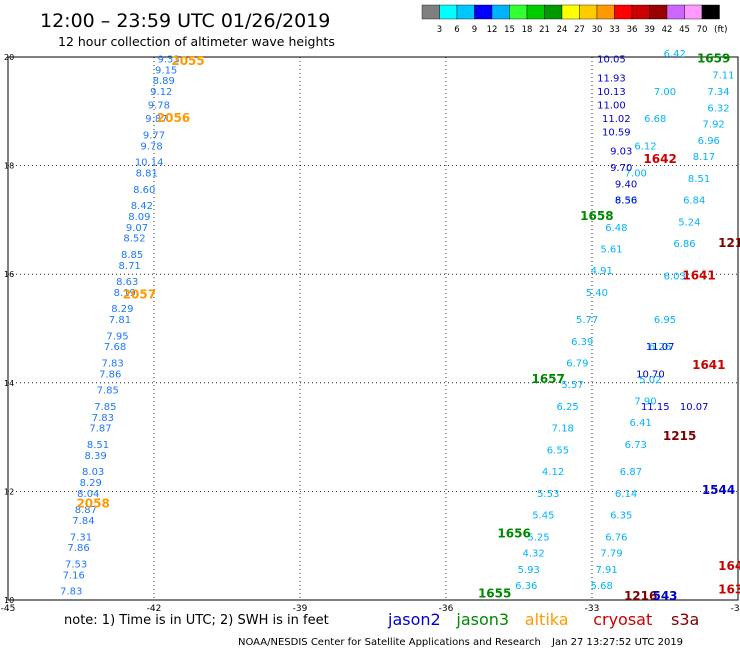 Image resolution: width=740 pixels, height=650 pixels. Describe the element at coordinates (533, 554) in the screenshot. I see `swh-value: 4.32` at that location.